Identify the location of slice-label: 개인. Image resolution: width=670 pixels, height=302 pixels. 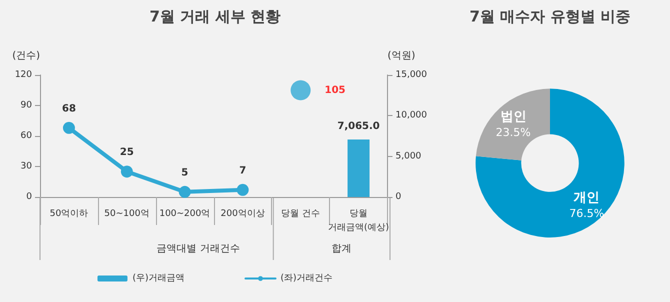
(587, 198).